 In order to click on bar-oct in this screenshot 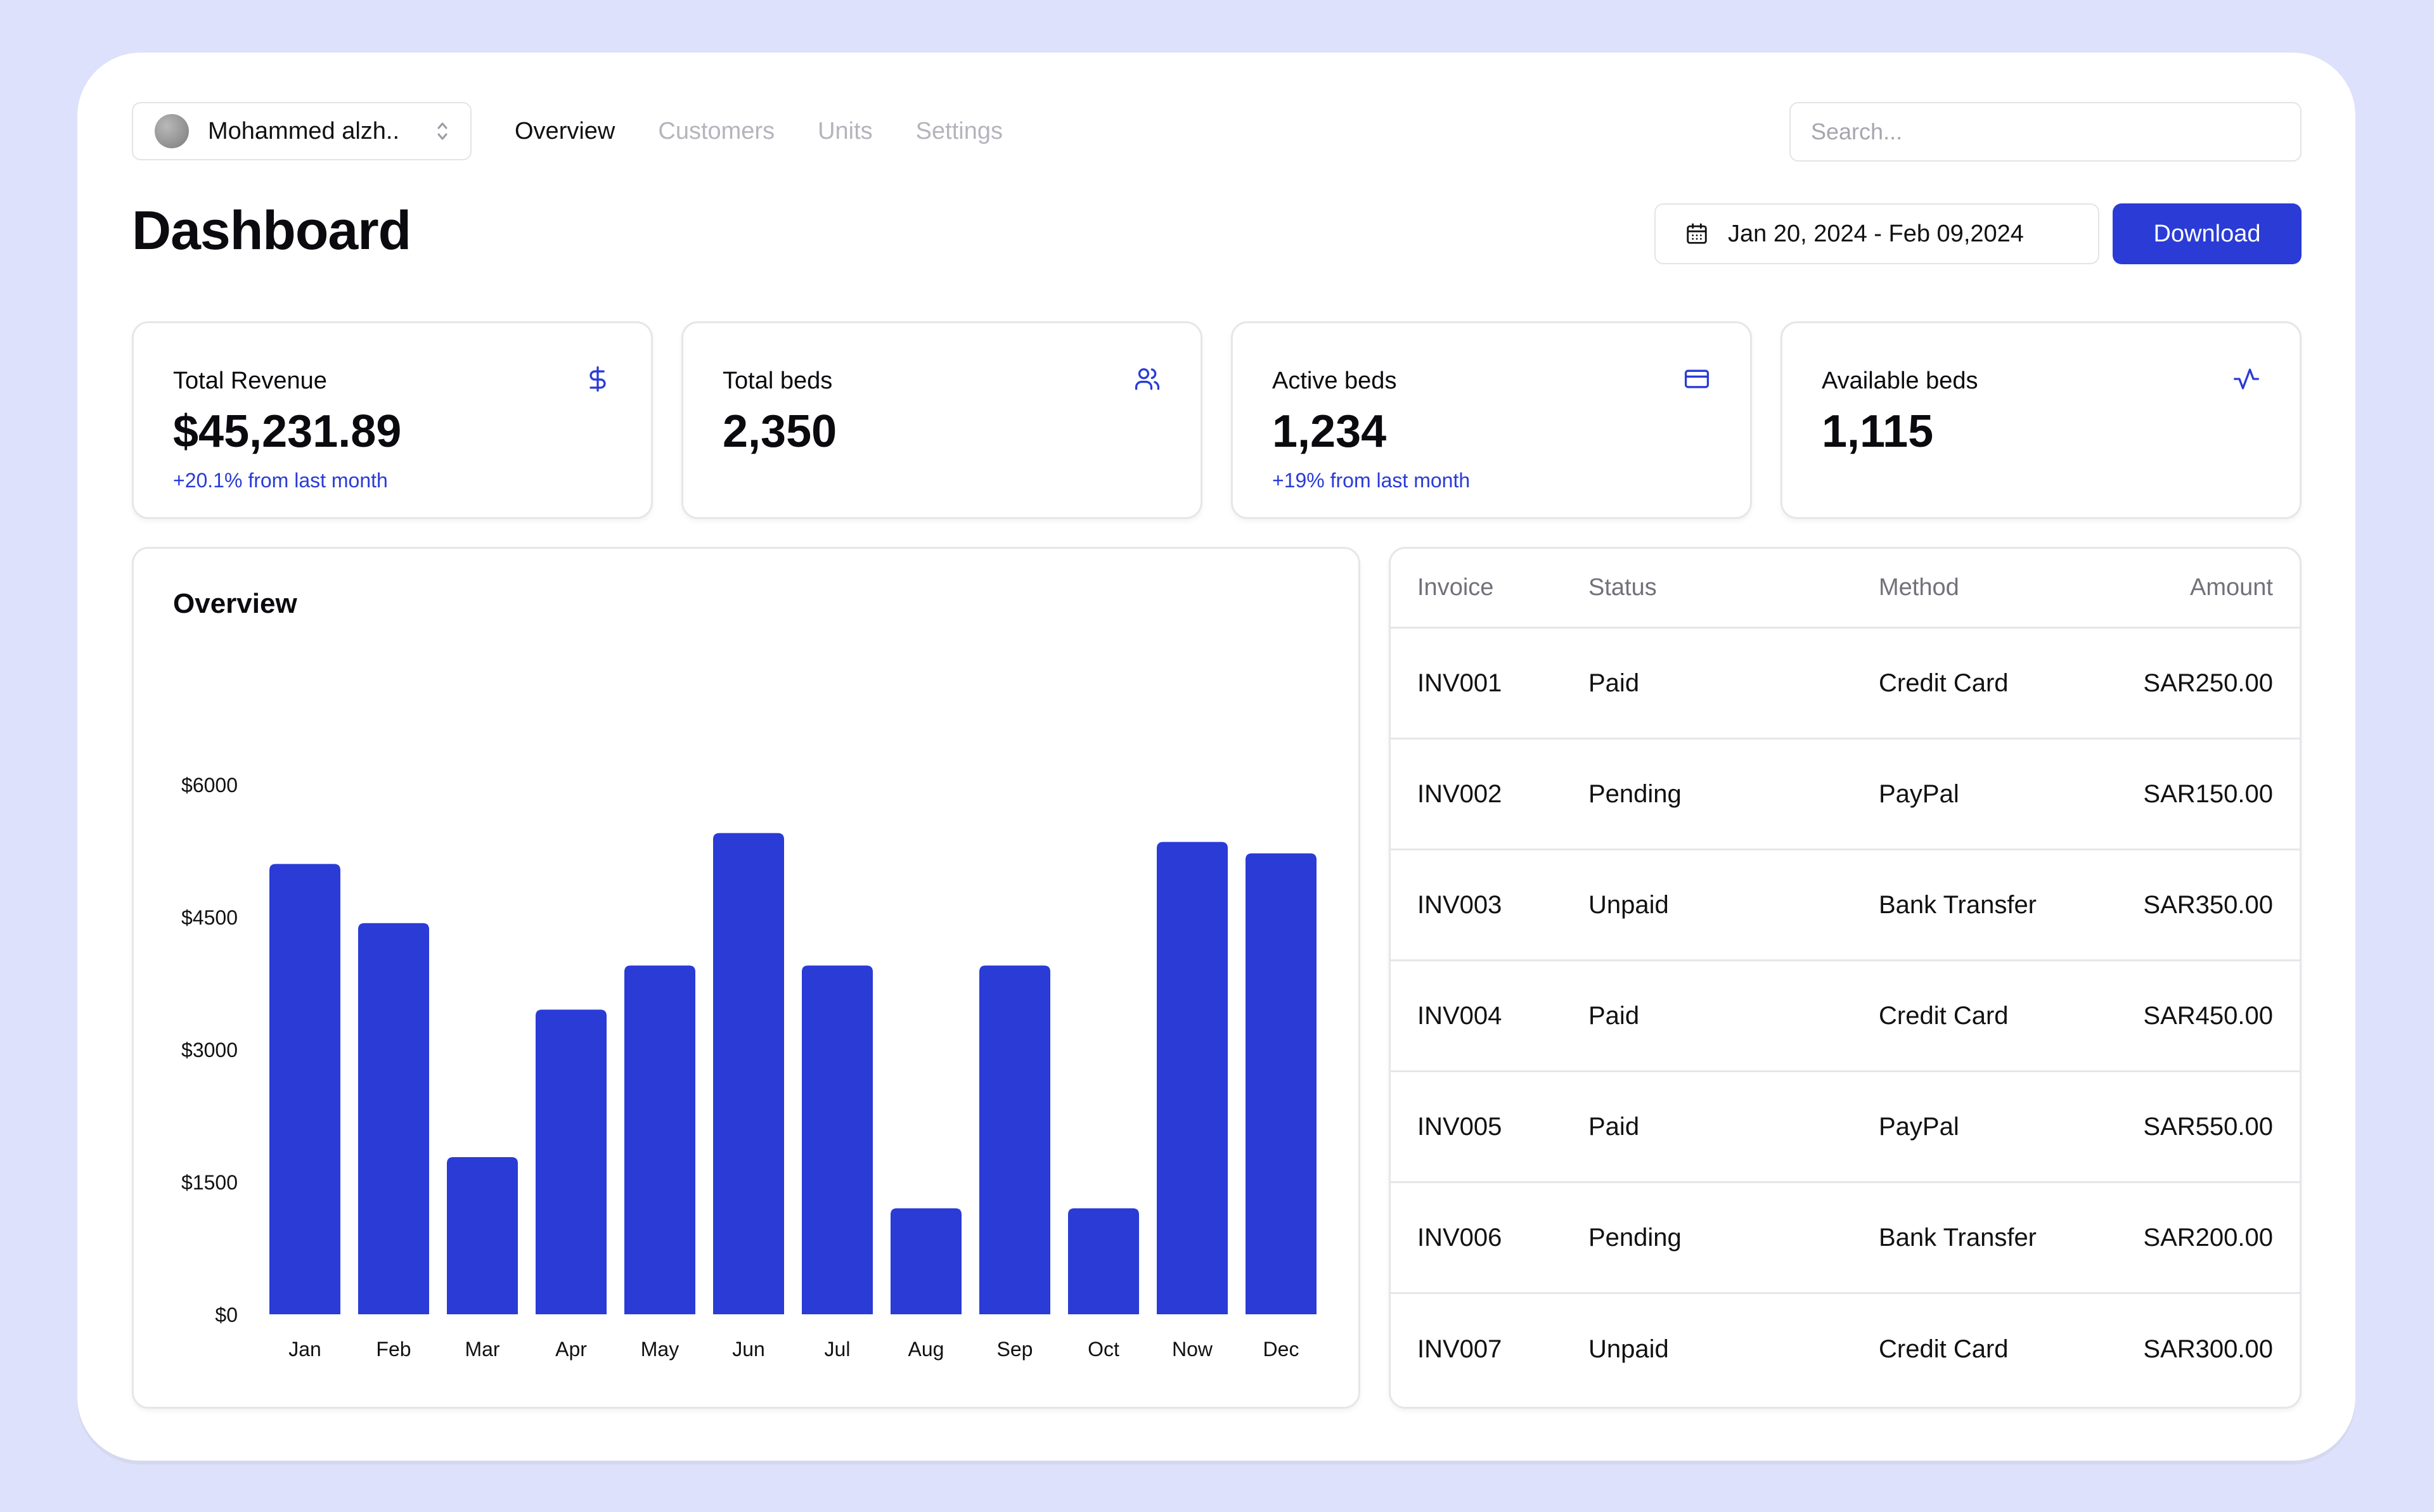, I will do `click(1103, 1261)`.